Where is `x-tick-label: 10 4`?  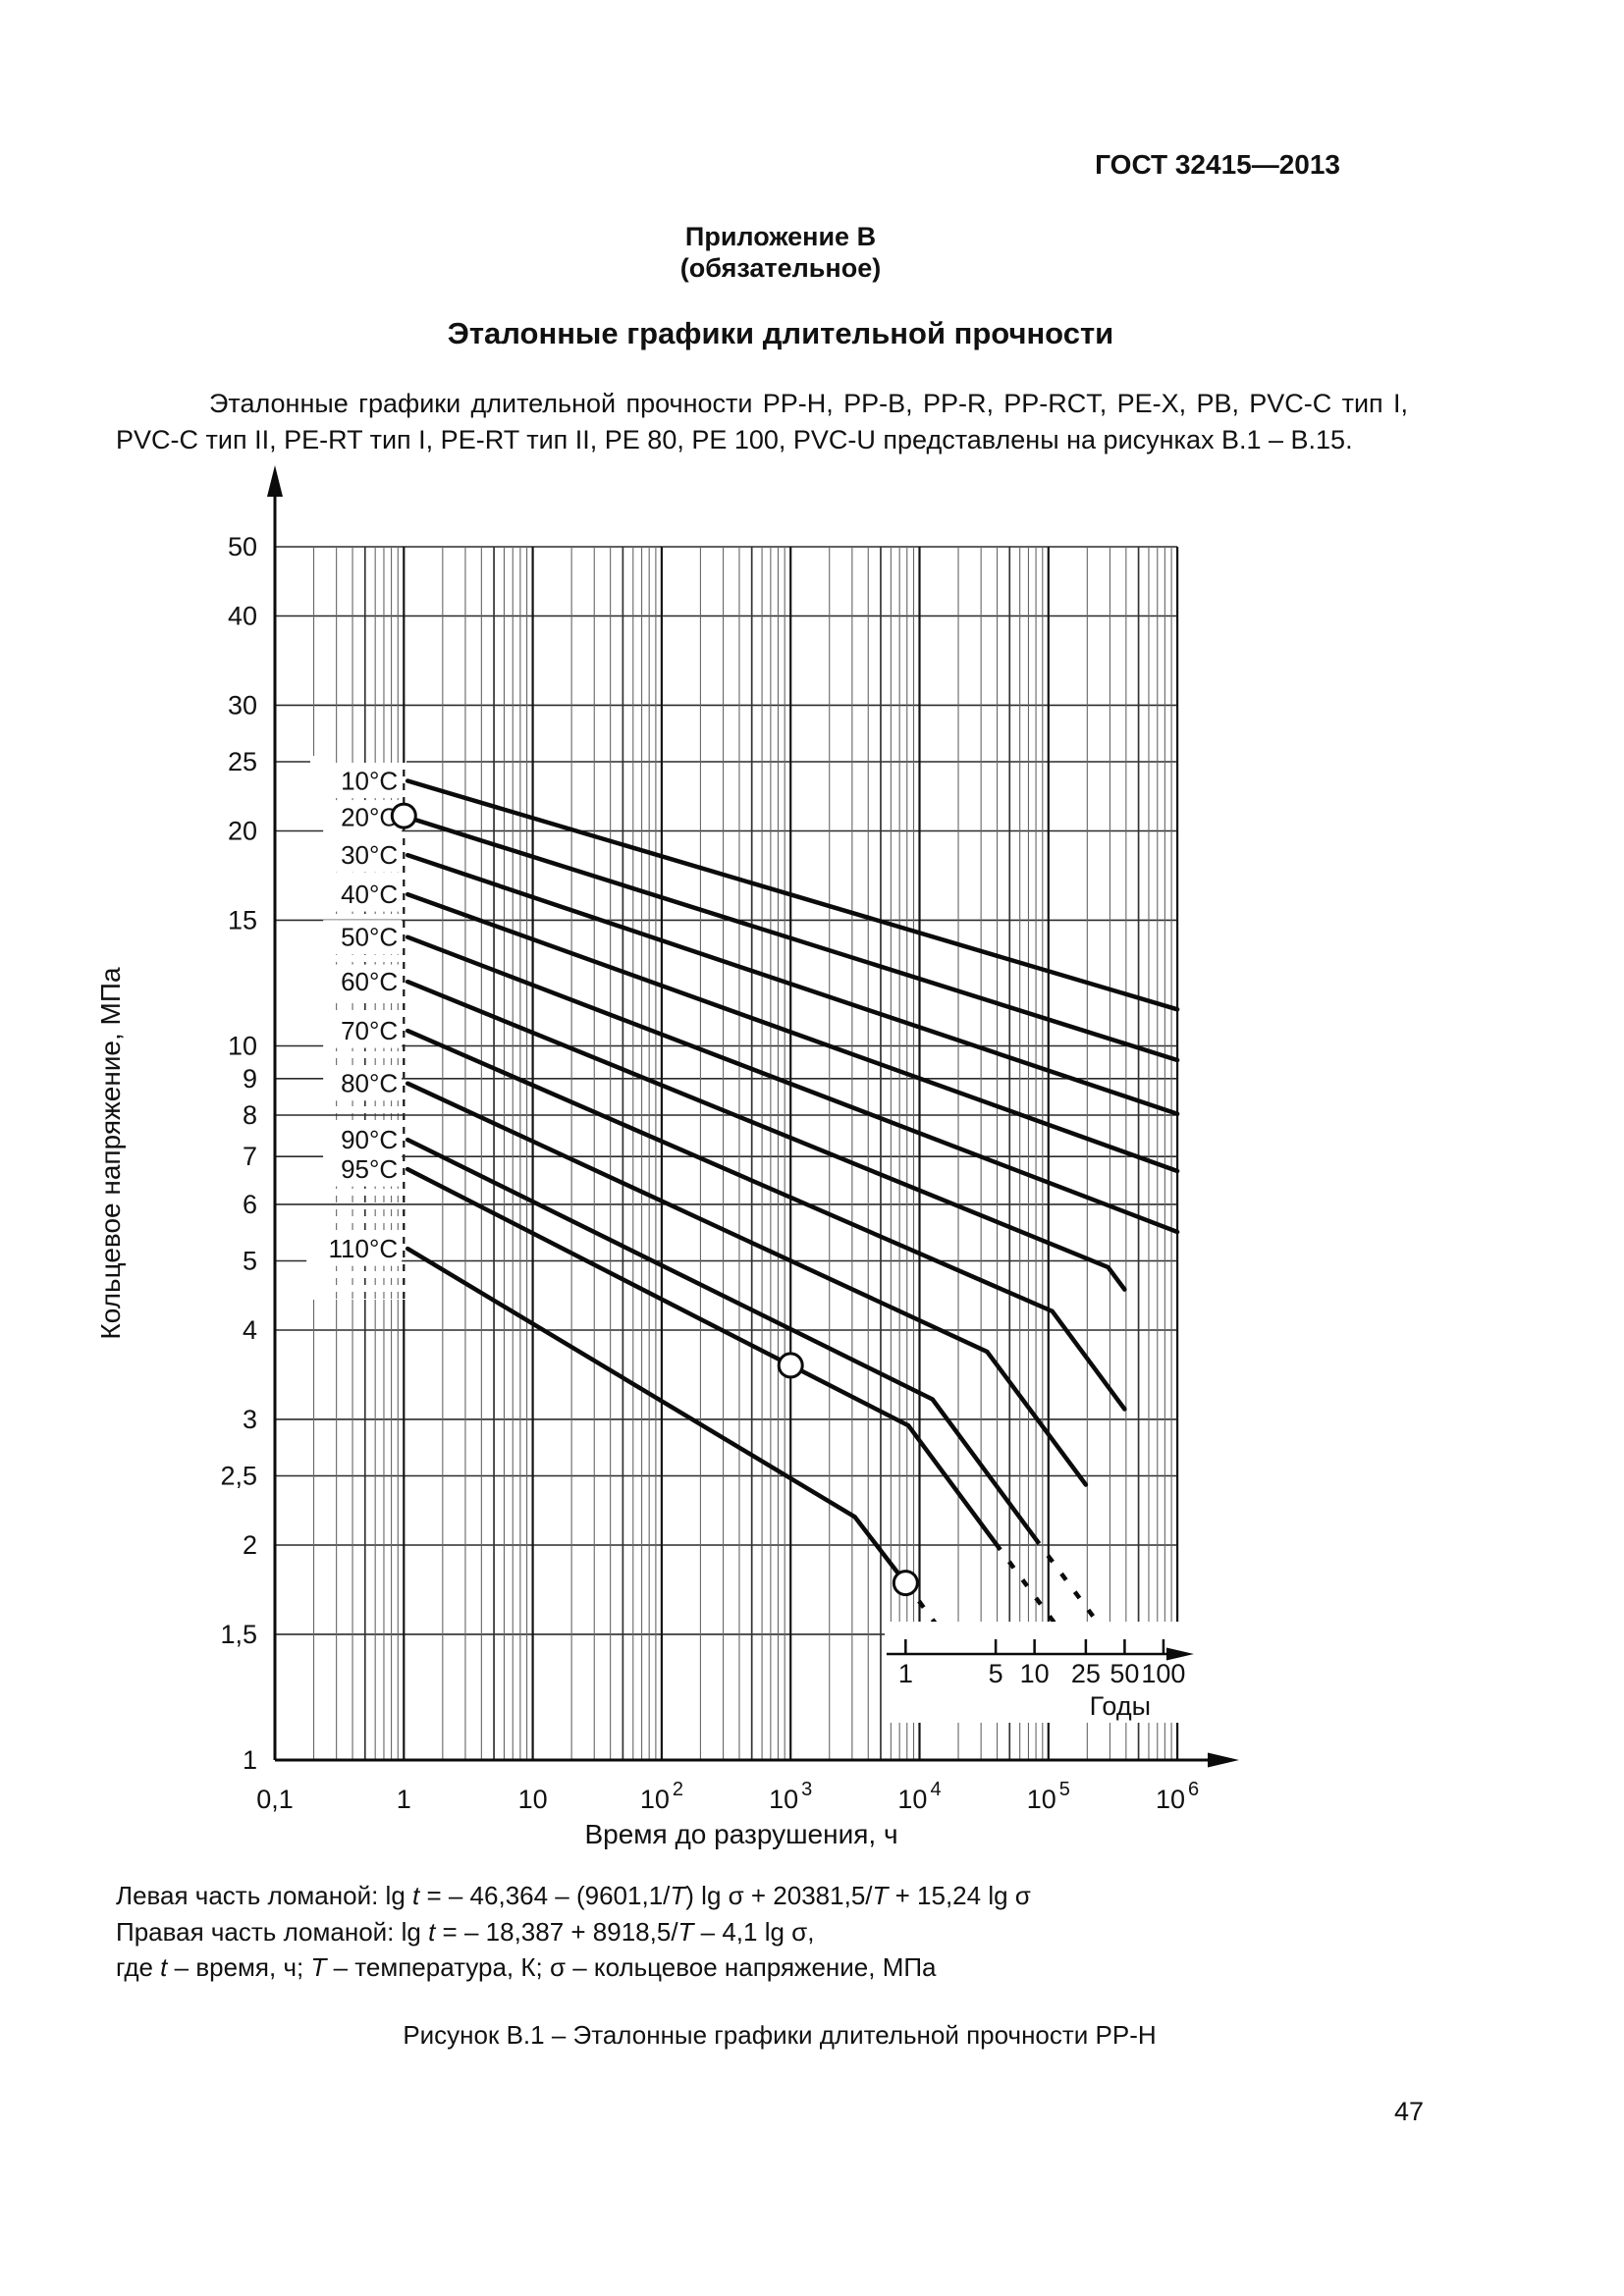
x-tick-label: 10 4 is located at coordinates (919, 1797).